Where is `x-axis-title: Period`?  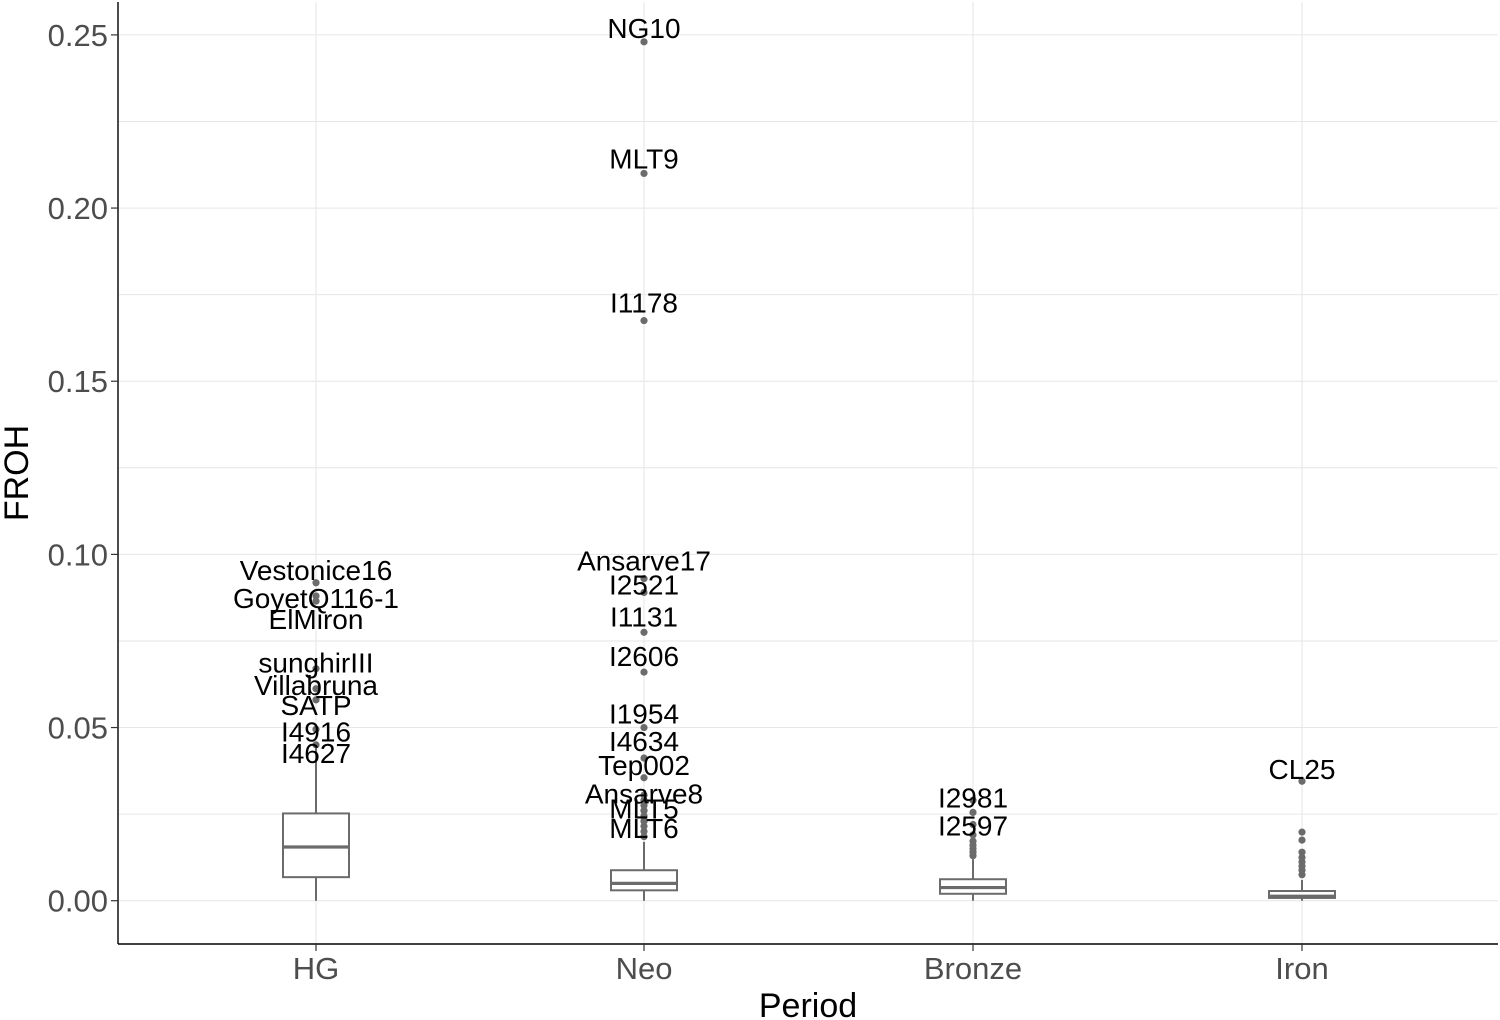 x-axis-title: Period is located at coordinates (808, 1003).